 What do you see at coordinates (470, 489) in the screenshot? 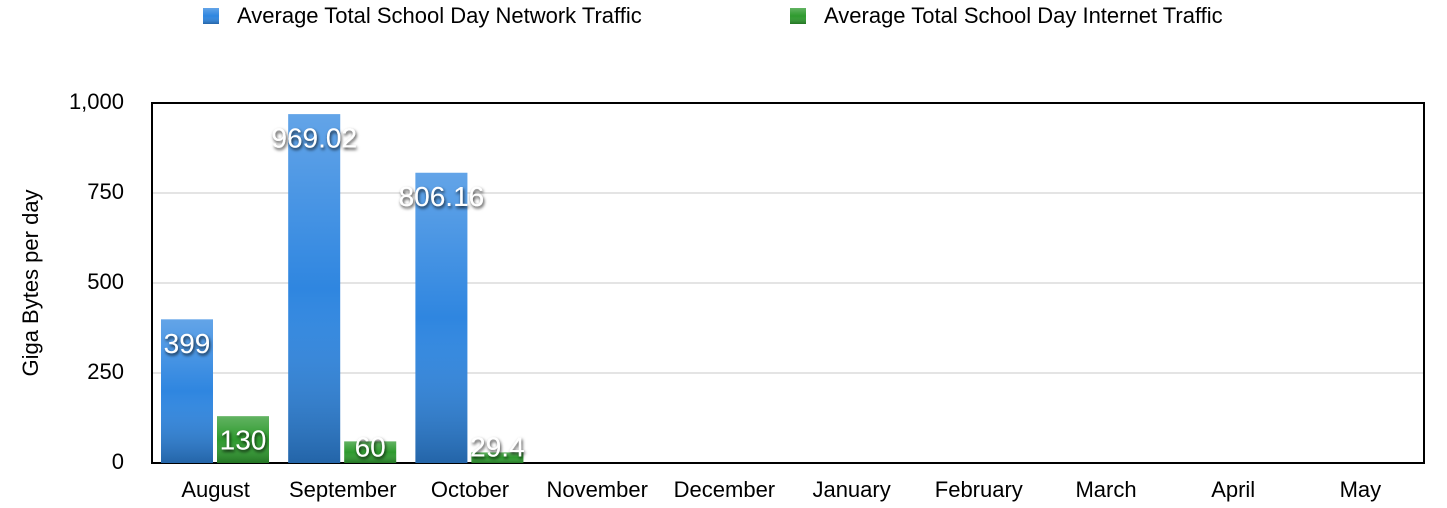
I see `x-tick-label: October` at bounding box center [470, 489].